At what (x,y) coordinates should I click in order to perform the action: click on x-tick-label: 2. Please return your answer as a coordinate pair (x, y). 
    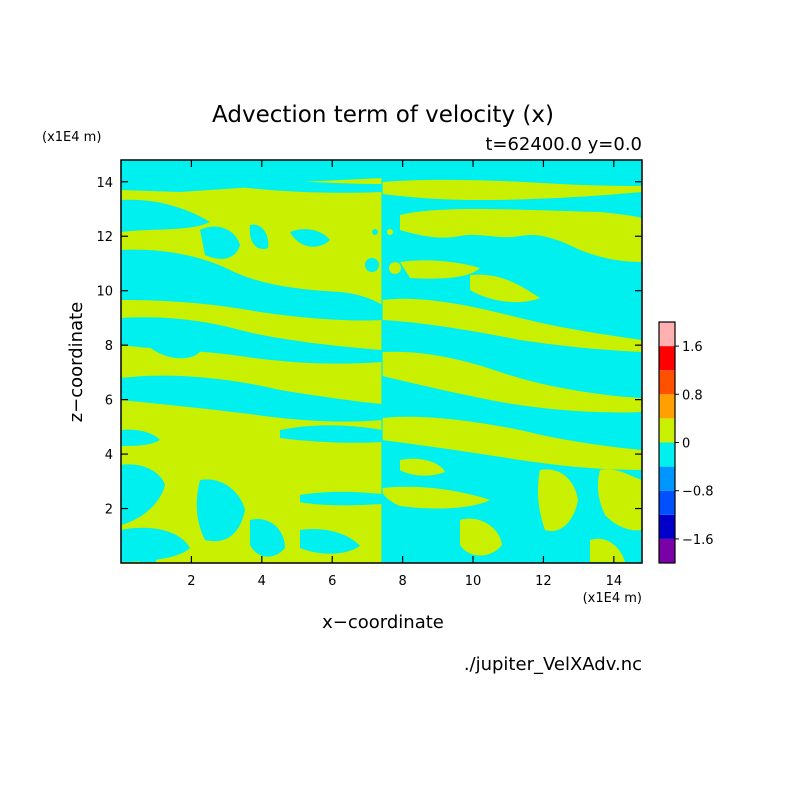
    Looking at the image, I should click on (191, 581).